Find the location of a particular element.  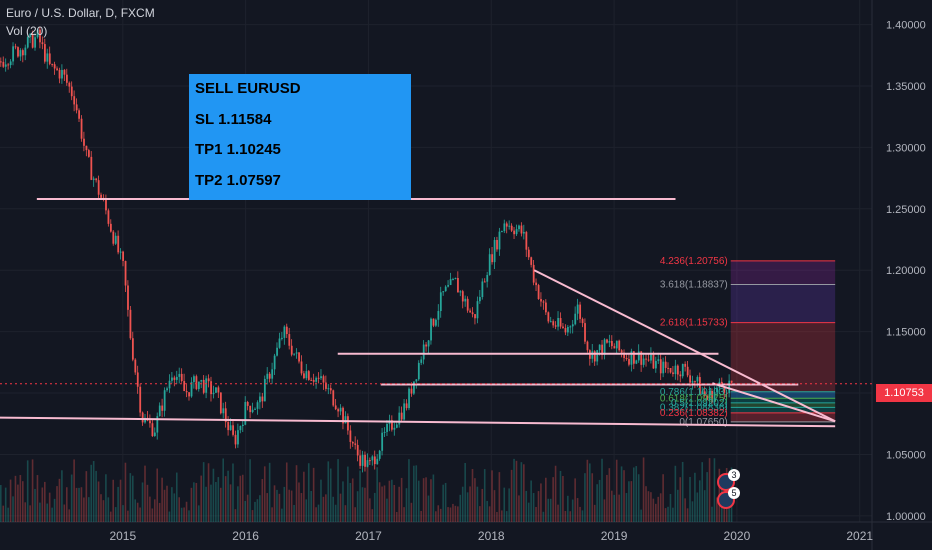

badge-count: 5 is located at coordinates (733, 493).